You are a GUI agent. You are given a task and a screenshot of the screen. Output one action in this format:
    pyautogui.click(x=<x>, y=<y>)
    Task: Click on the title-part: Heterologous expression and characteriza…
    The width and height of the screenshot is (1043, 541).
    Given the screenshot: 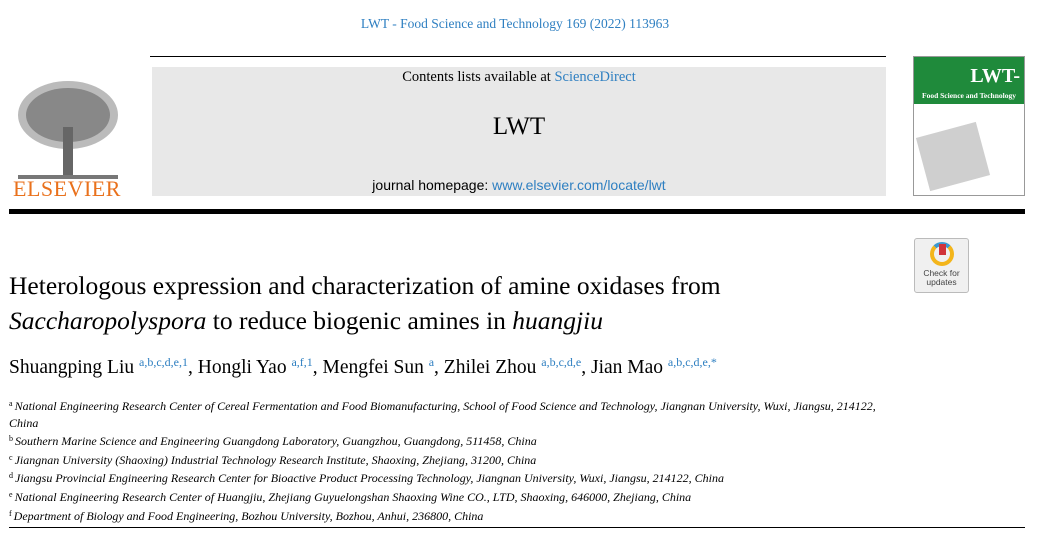 What is the action you would take?
    pyautogui.click(x=365, y=285)
    